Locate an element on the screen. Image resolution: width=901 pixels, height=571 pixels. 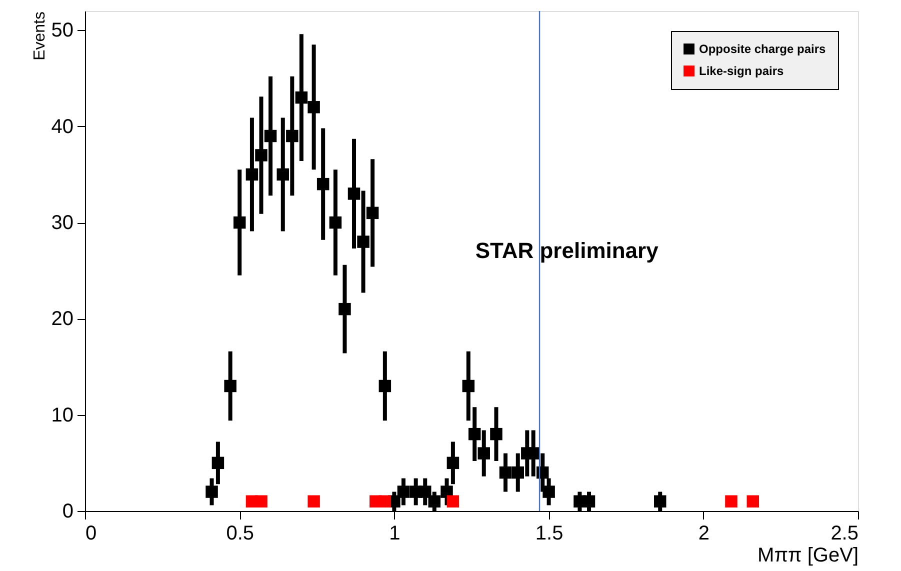
x-tick-label: 0.5 is located at coordinates (240, 533).